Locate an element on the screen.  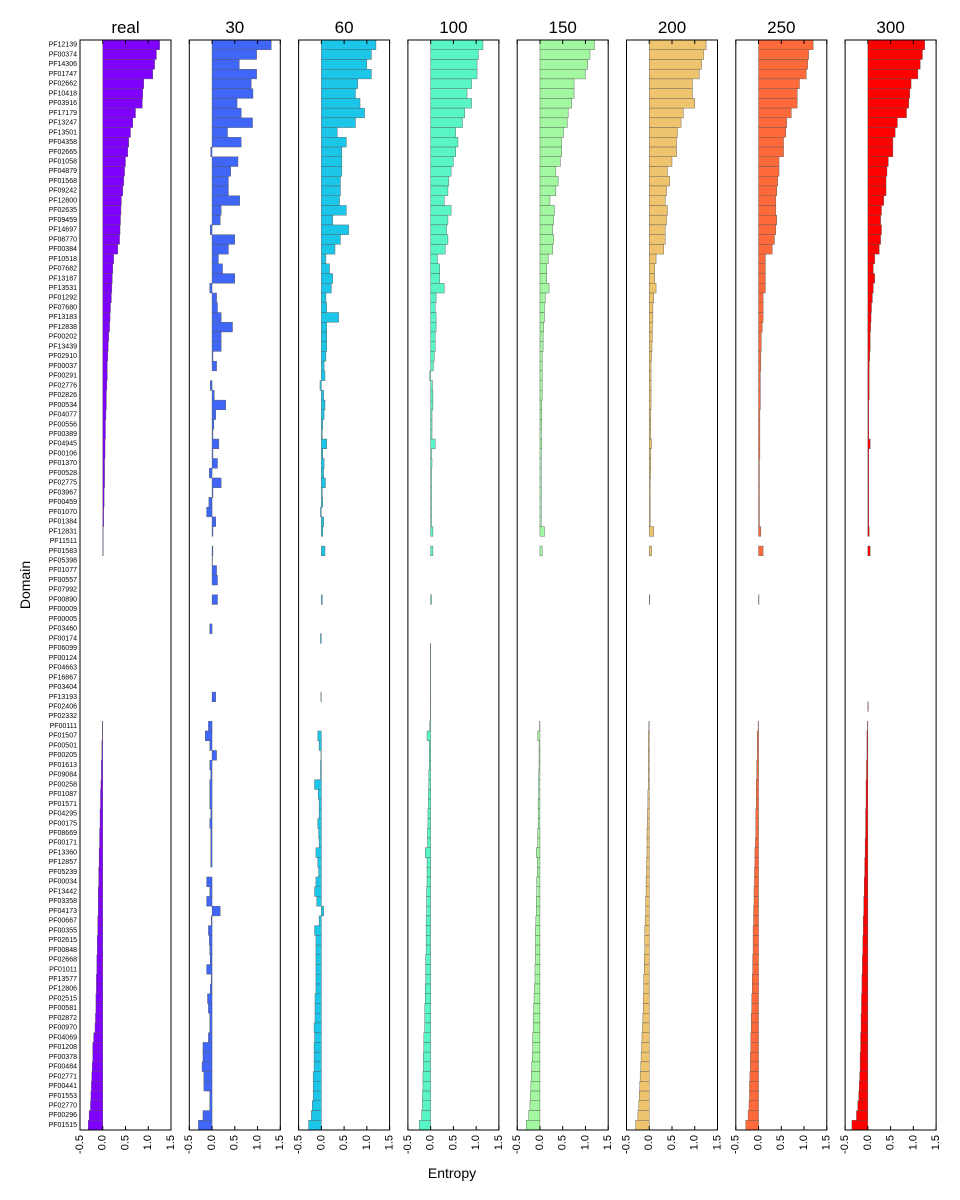
y-tick-label: PF02332 is located at coordinates (63, 716).